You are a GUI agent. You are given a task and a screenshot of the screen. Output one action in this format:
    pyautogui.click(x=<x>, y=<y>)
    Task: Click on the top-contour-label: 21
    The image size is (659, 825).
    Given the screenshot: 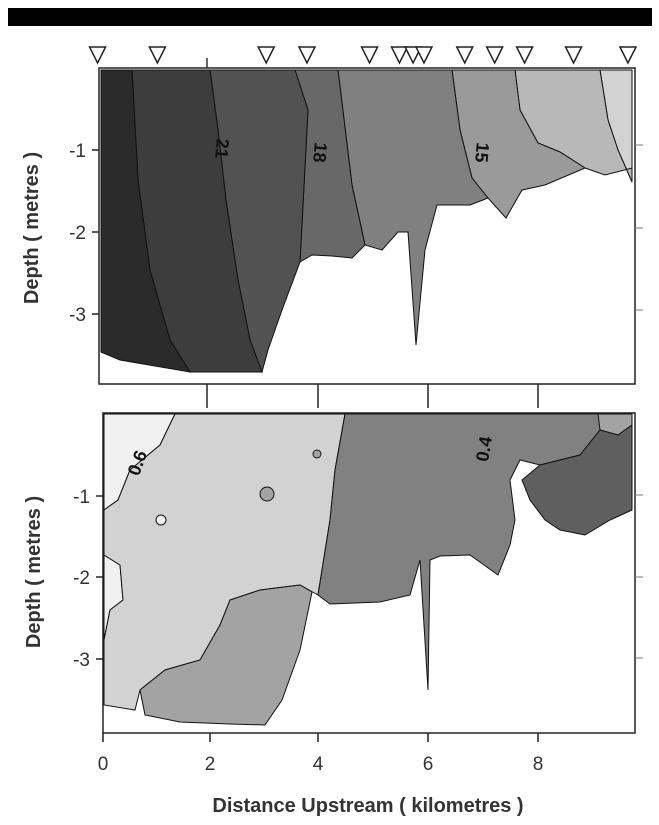 What is the action you would take?
    pyautogui.click(x=222, y=149)
    